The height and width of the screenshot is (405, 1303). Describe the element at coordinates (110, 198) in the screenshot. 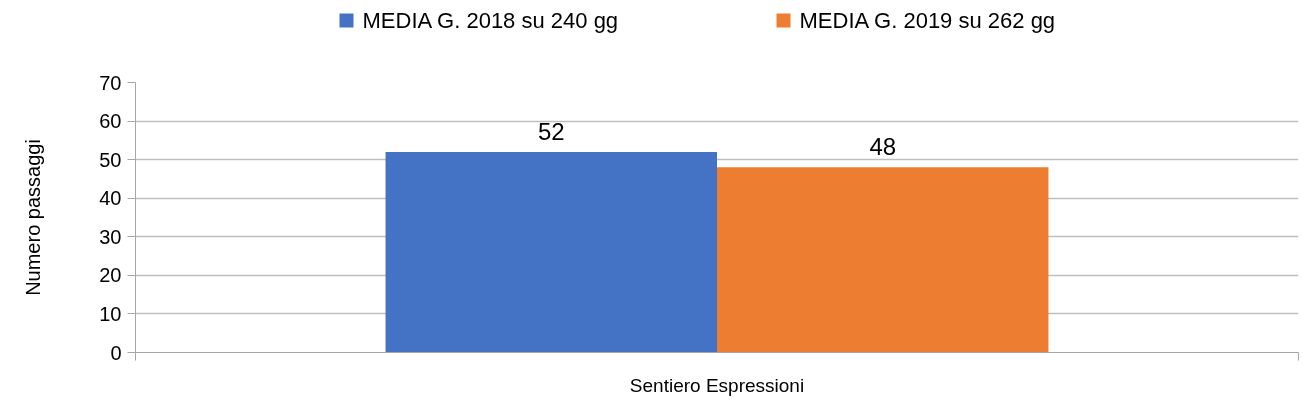

I see `y-tick-label: 40` at that location.